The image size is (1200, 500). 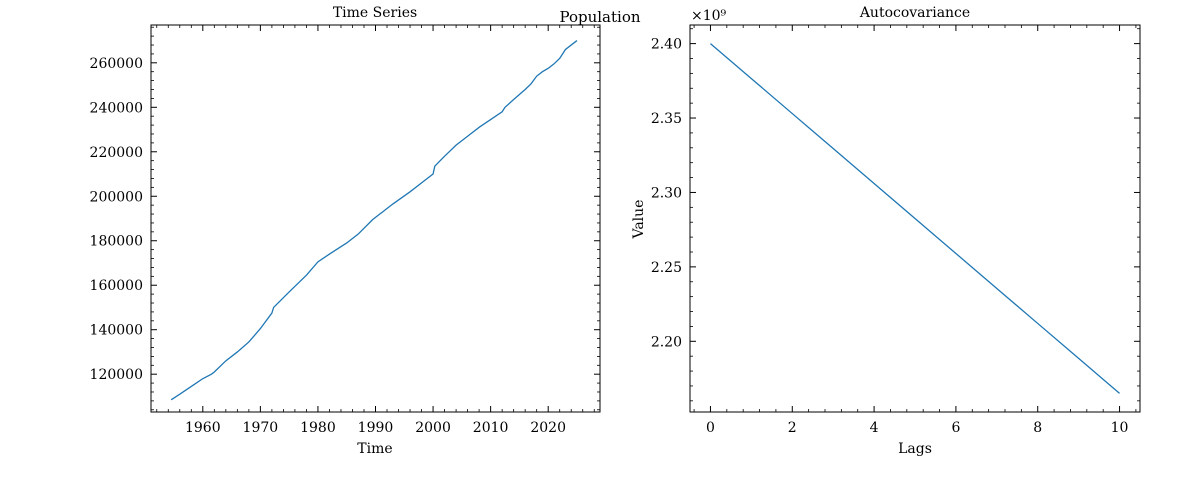 I want to click on panel1-x-tick-label: 1970, so click(x=261, y=428).